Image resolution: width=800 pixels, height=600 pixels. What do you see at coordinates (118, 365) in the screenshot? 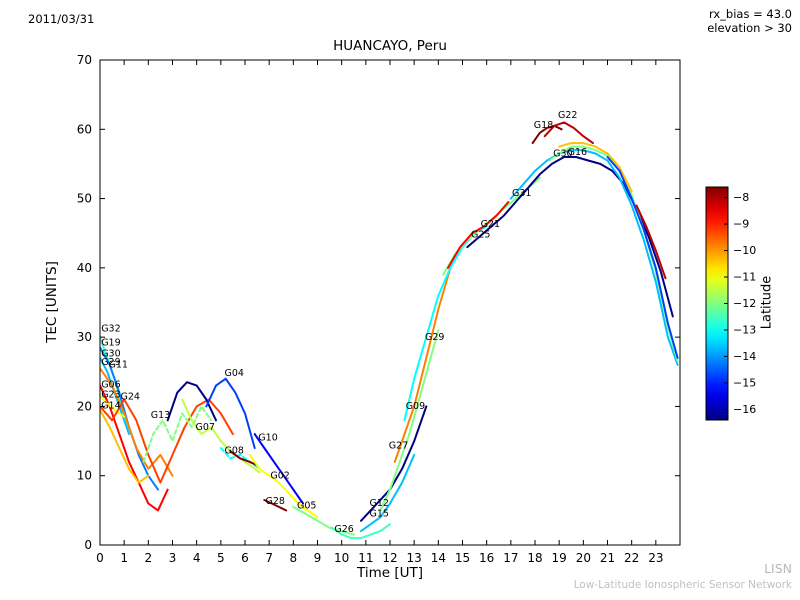
I see `sat-label-G11: G11` at bounding box center [118, 365].